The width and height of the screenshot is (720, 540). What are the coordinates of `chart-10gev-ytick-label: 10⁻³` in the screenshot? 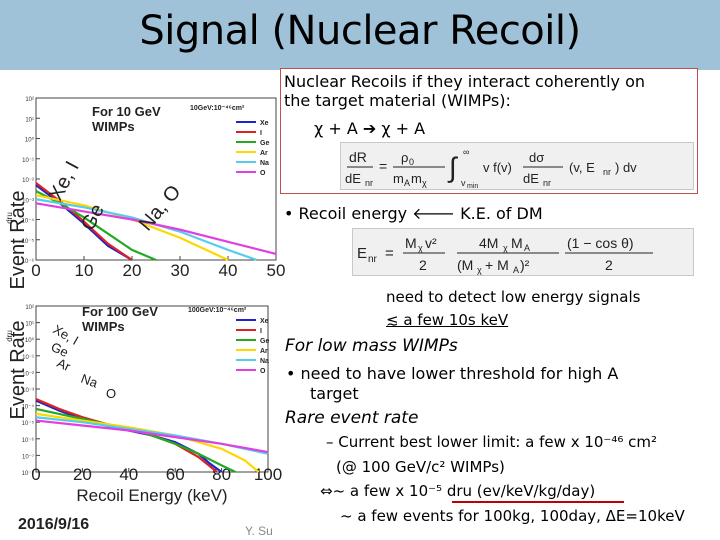 It's located at (28, 201).